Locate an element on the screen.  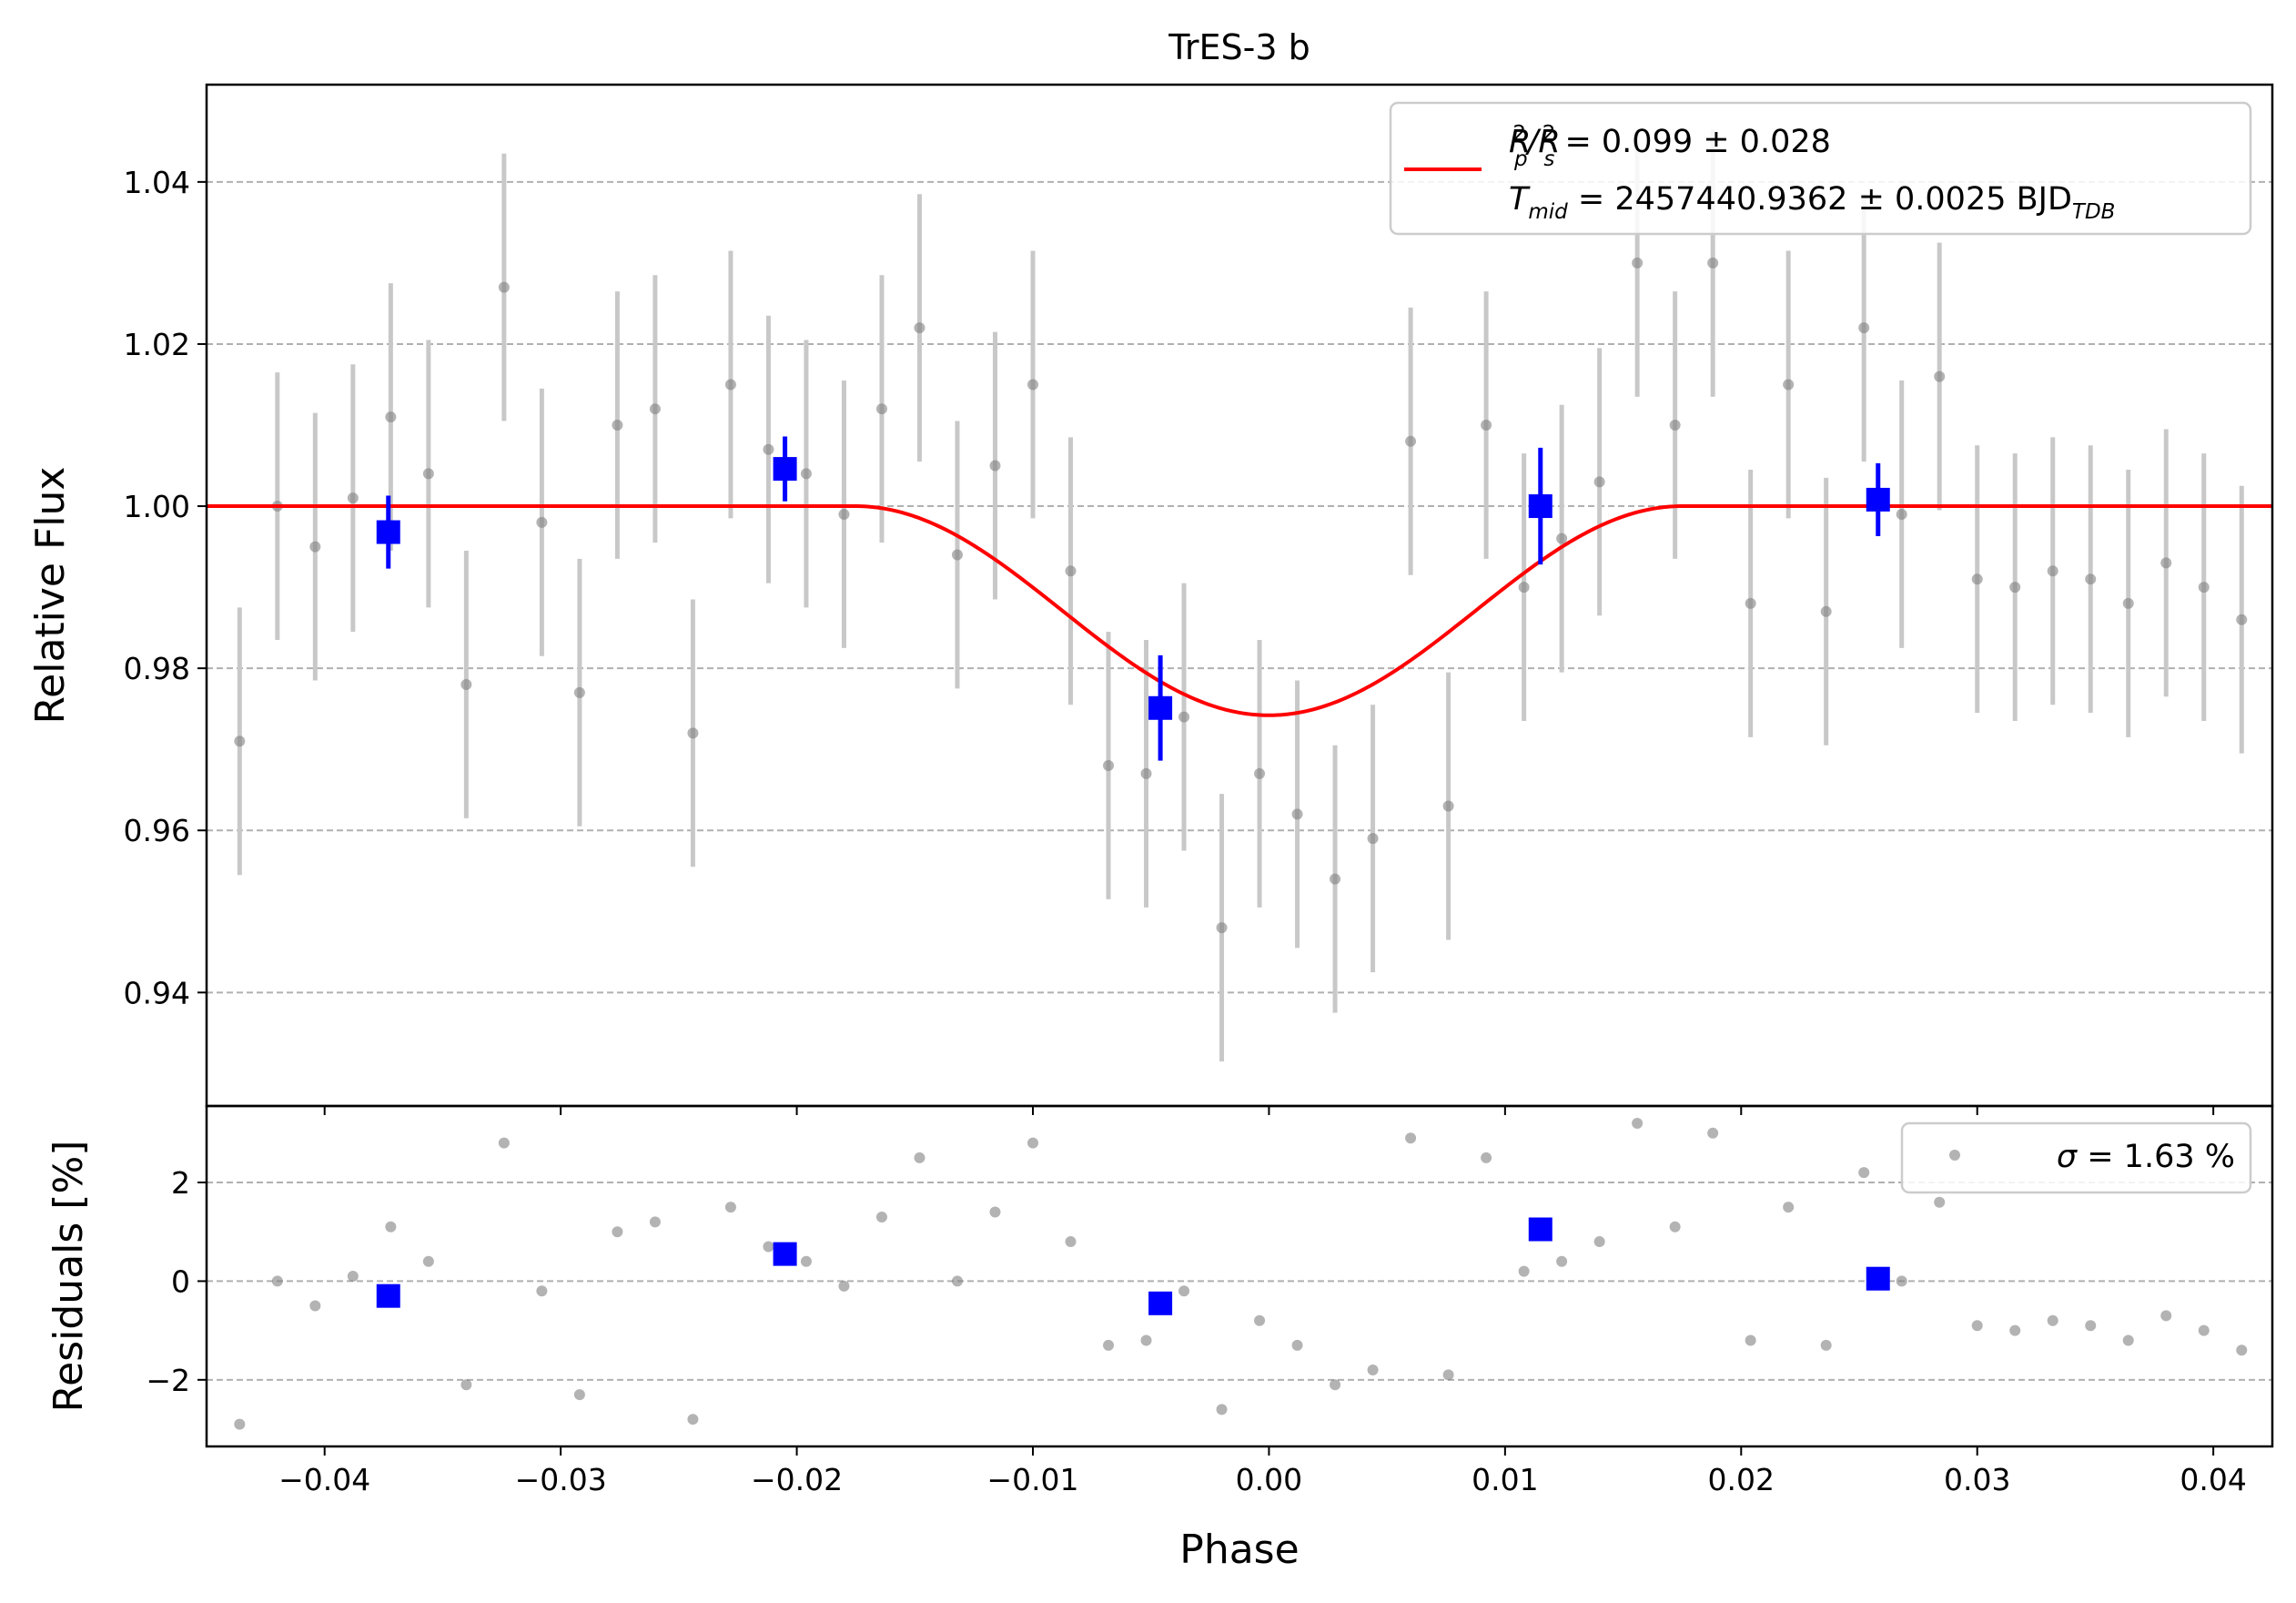
residuals-grid is located at coordinates (1239, 1281).